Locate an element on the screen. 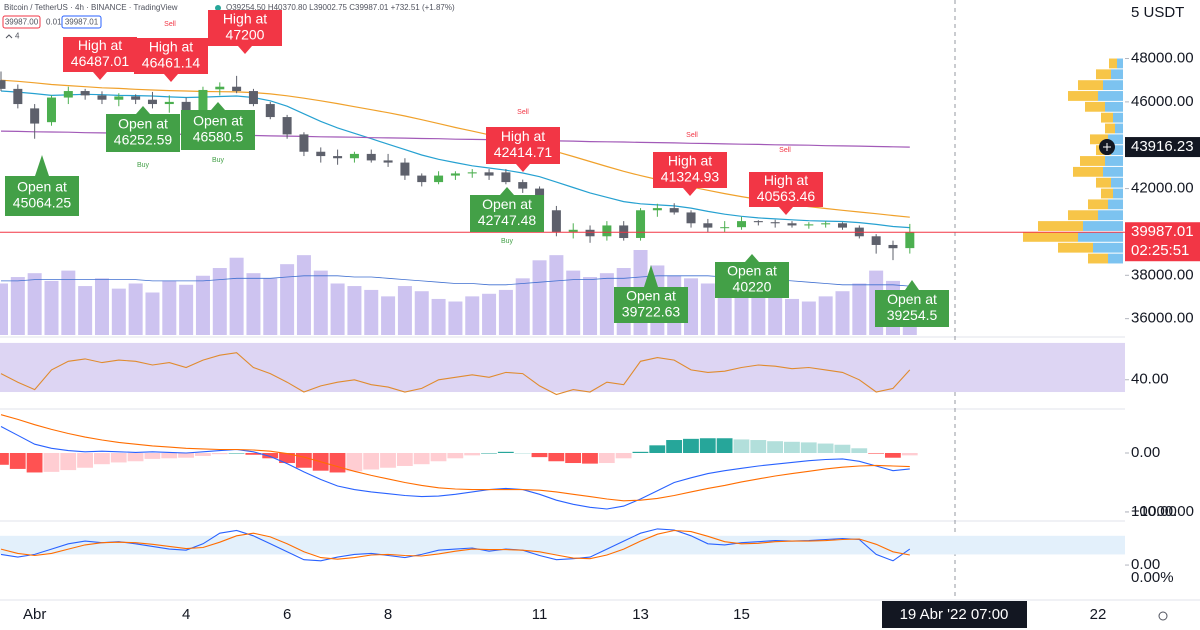 This screenshot has width=1200, height=630. x-tick-label: 22 is located at coordinates (1098, 614).